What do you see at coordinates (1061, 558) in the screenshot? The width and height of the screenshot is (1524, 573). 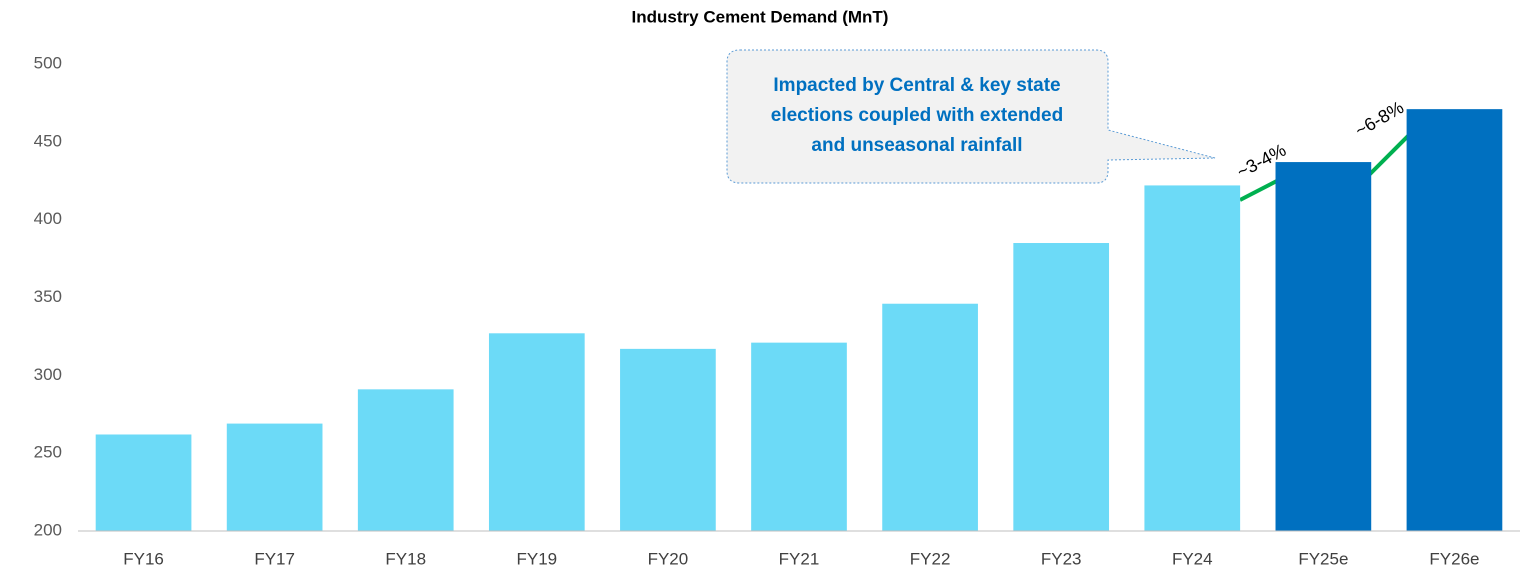 I see `x-tick-label: FY23` at bounding box center [1061, 558].